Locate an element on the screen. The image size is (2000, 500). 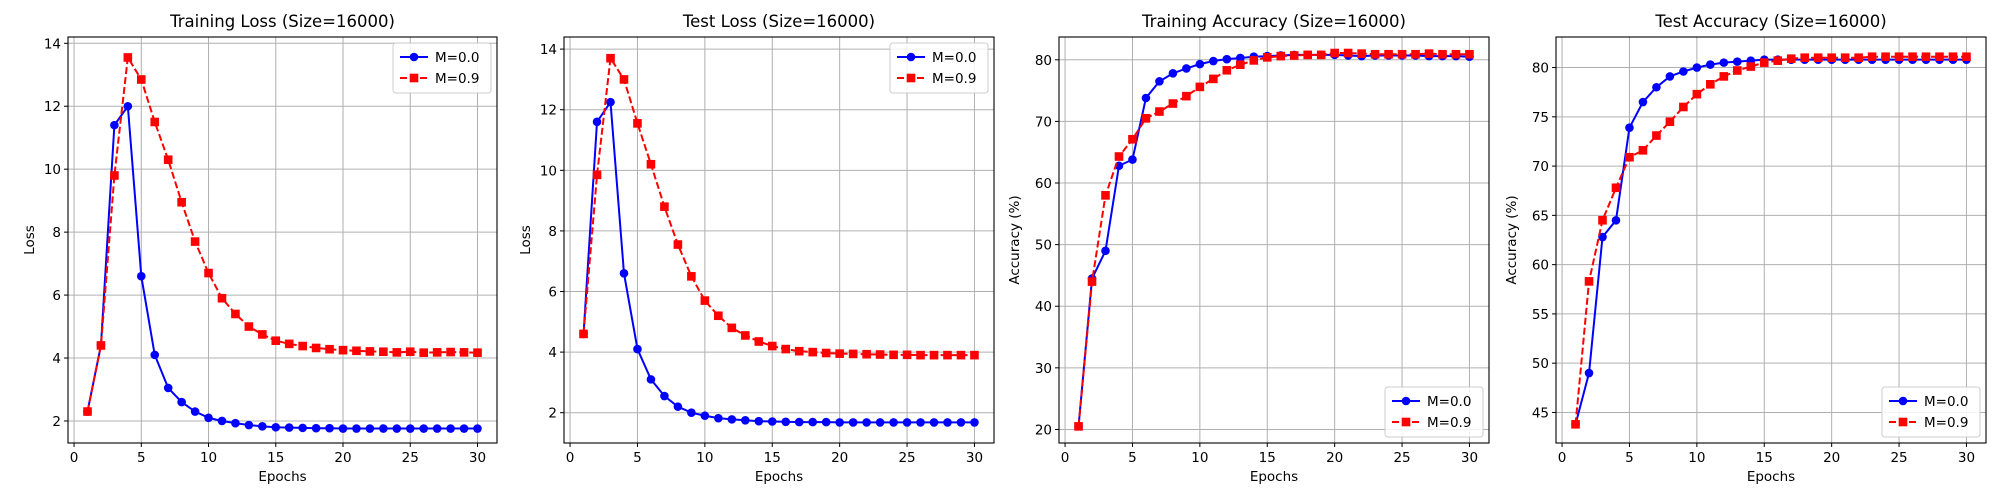
x-tick-label: 20 is located at coordinates (342, 458).